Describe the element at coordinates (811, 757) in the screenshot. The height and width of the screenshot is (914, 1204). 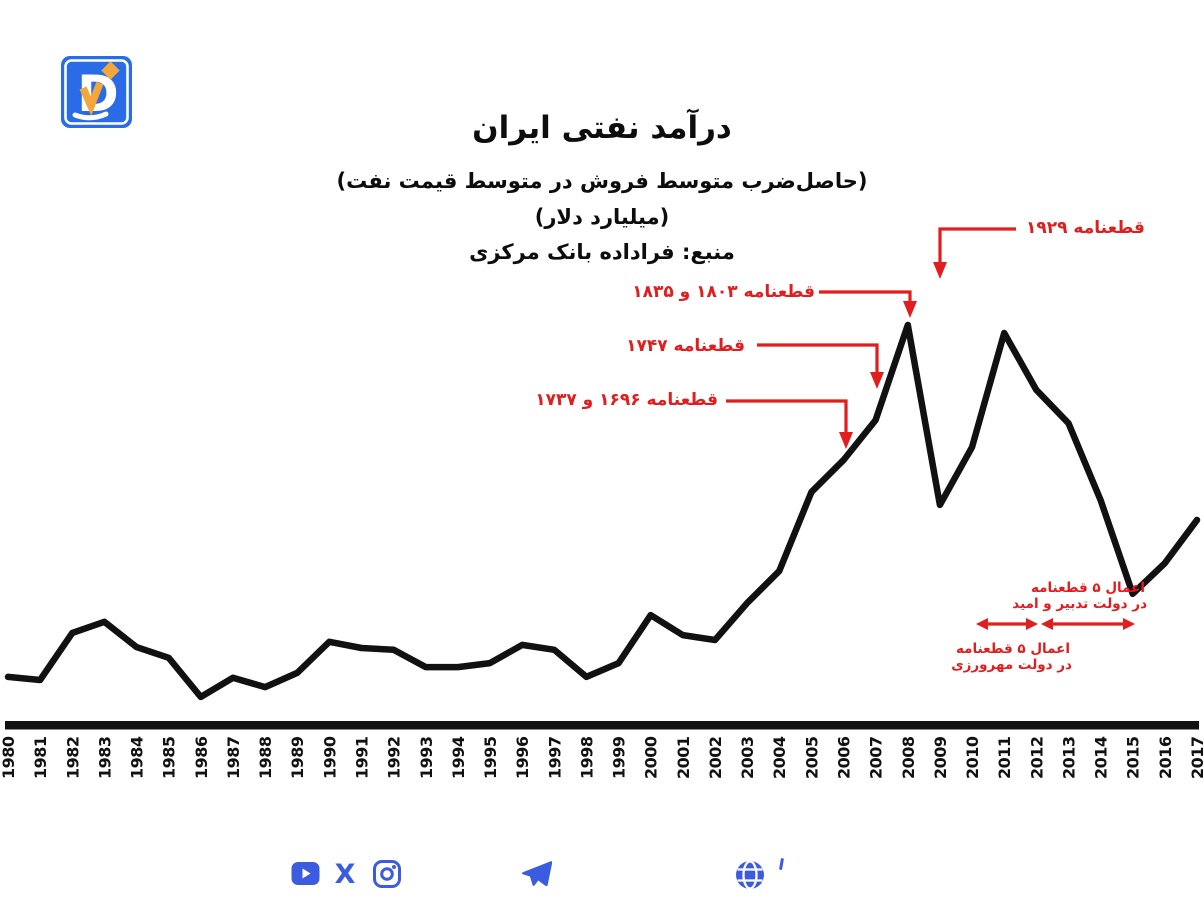
I see `x-tick-label: 2005` at that location.